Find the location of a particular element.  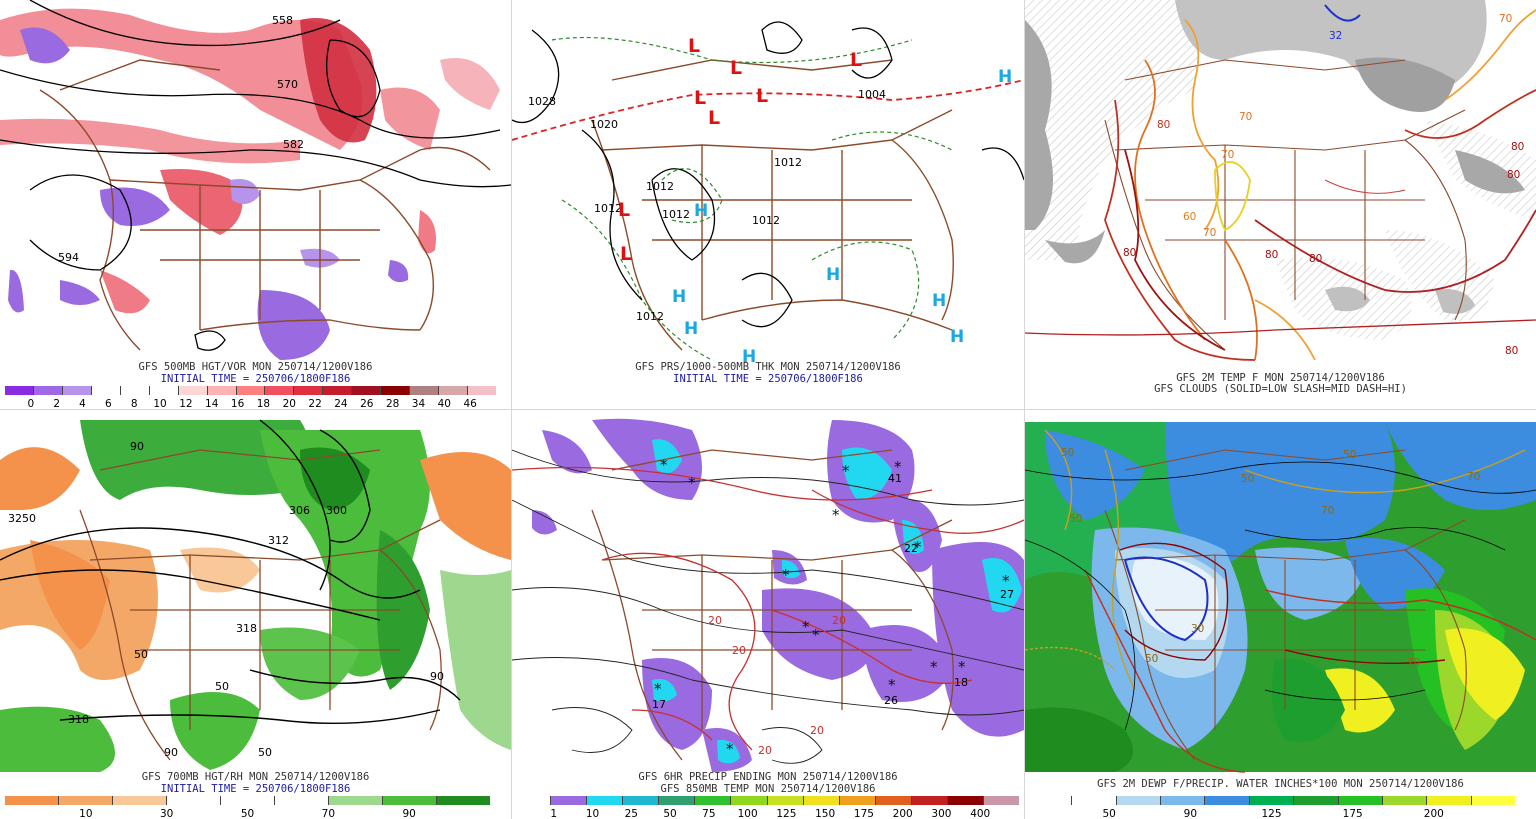

precip-amount-label: 41 is located at coordinates (895, 478).